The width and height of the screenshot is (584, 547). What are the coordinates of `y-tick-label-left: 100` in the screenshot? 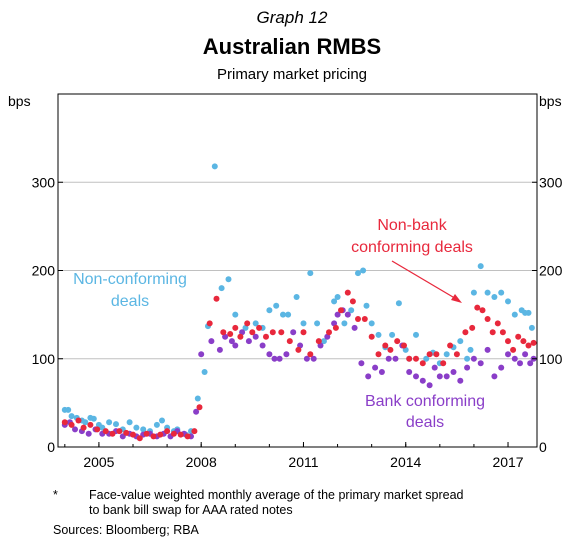 It's located at (44, 359).